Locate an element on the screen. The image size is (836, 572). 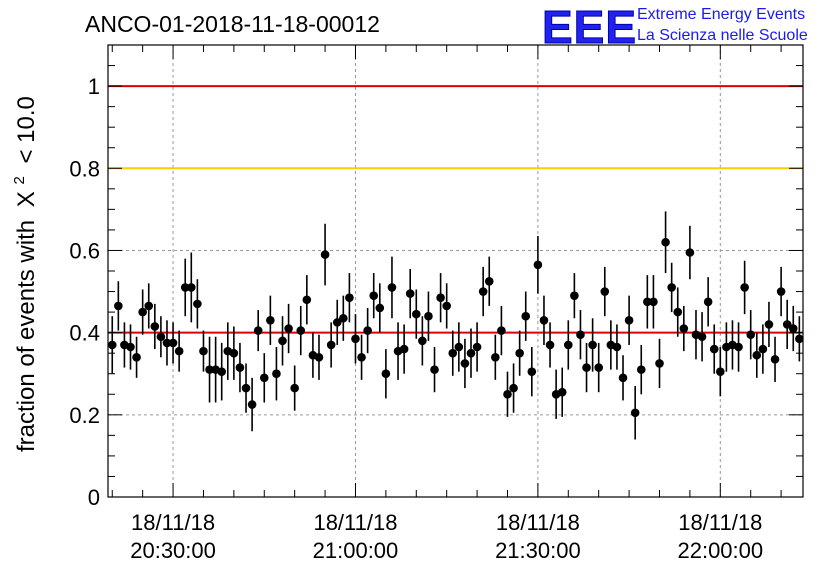
chart-title: ANCO-01-2018-11-18-00012 is located at coordinates (232, 24).